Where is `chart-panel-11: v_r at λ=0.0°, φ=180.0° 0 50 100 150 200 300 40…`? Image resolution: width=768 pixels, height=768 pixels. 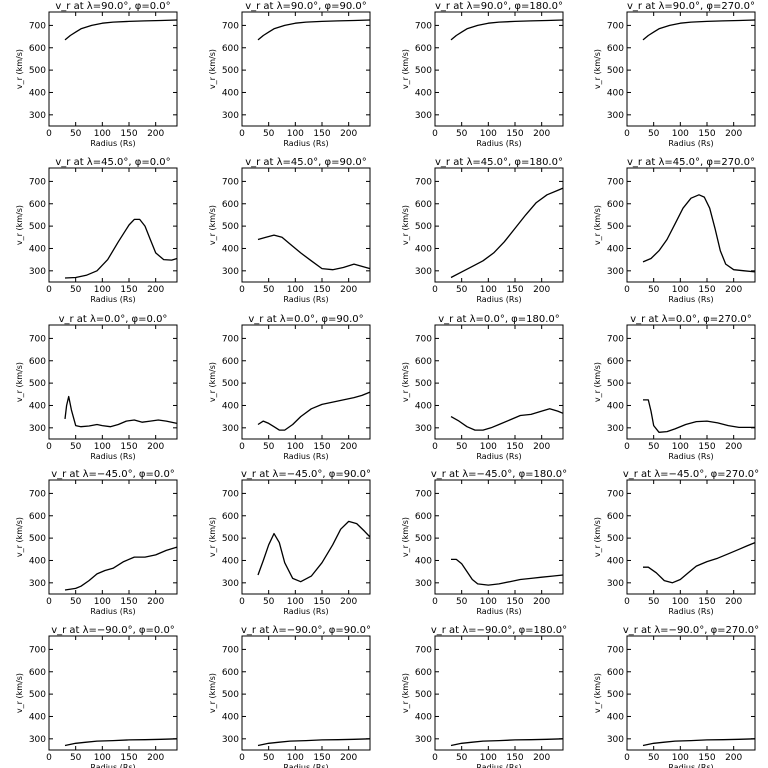
chart-panel-11: v_r at λ=0.0°, φ=180.0° 0 50 100 150 200 300 40… is located at coordinates (482, 387).